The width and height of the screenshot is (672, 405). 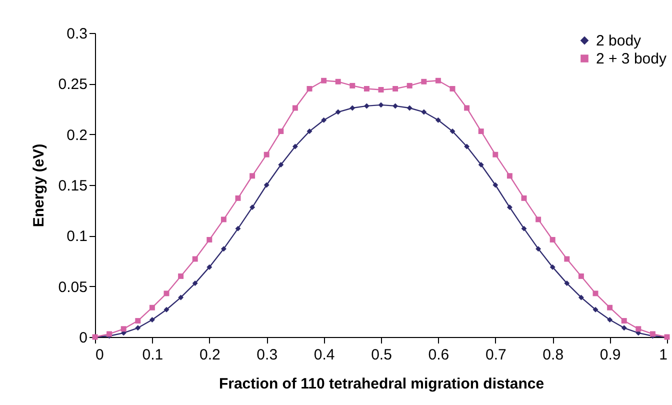 What do you see at coordinates (495, 355) in the screenshot?
I see `x-tick-label: 0.7` at bounding box center [495, 355].